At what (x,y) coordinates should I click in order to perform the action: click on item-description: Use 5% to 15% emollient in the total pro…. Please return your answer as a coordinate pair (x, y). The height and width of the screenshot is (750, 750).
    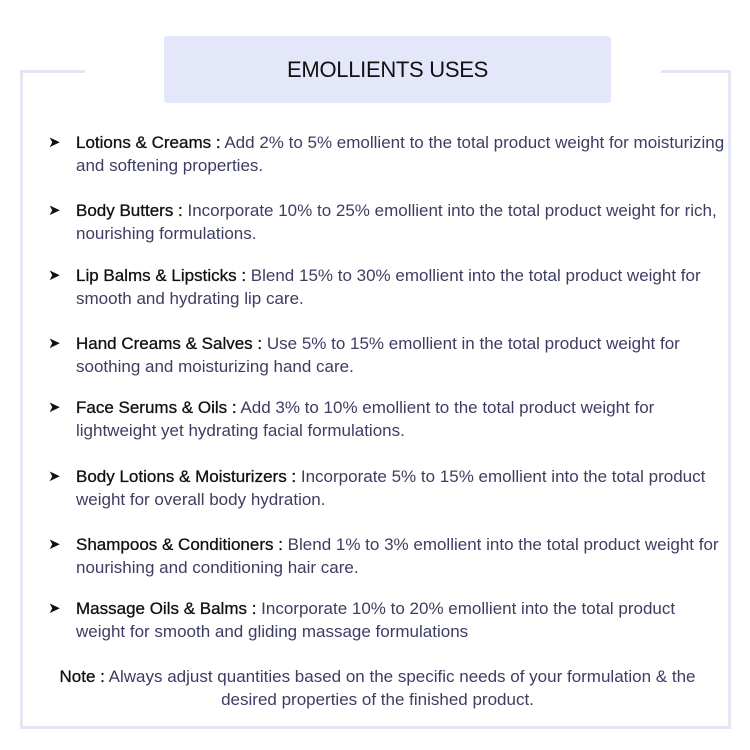
    Looking at the image, I should click on (378, 355).